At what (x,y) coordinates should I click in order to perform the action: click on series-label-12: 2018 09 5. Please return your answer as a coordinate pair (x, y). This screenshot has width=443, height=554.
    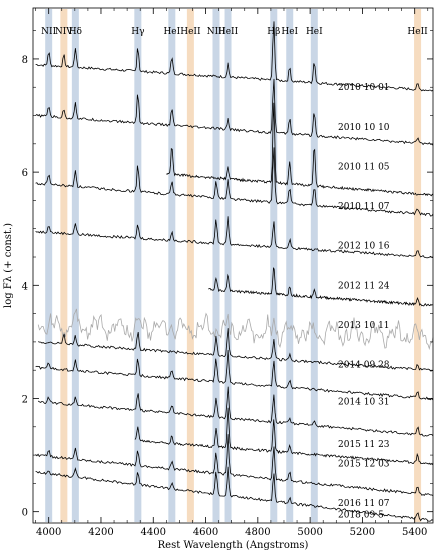
    Looking at the image, I should click on (361, 516).